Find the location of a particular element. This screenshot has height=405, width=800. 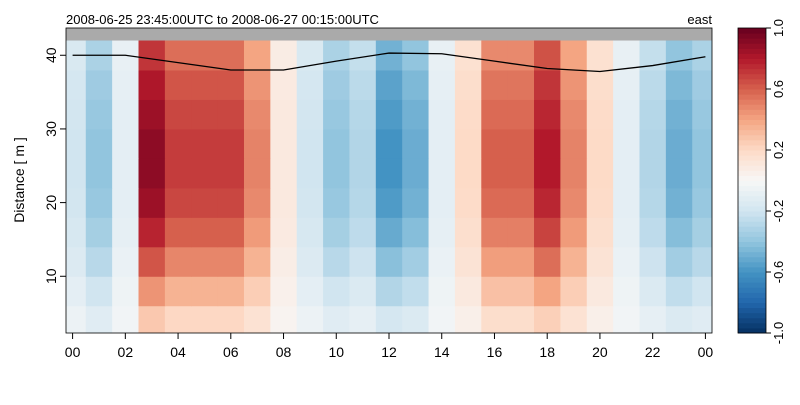

colorbar-tick-label: -1.0 is located at coordinates (778, 333).